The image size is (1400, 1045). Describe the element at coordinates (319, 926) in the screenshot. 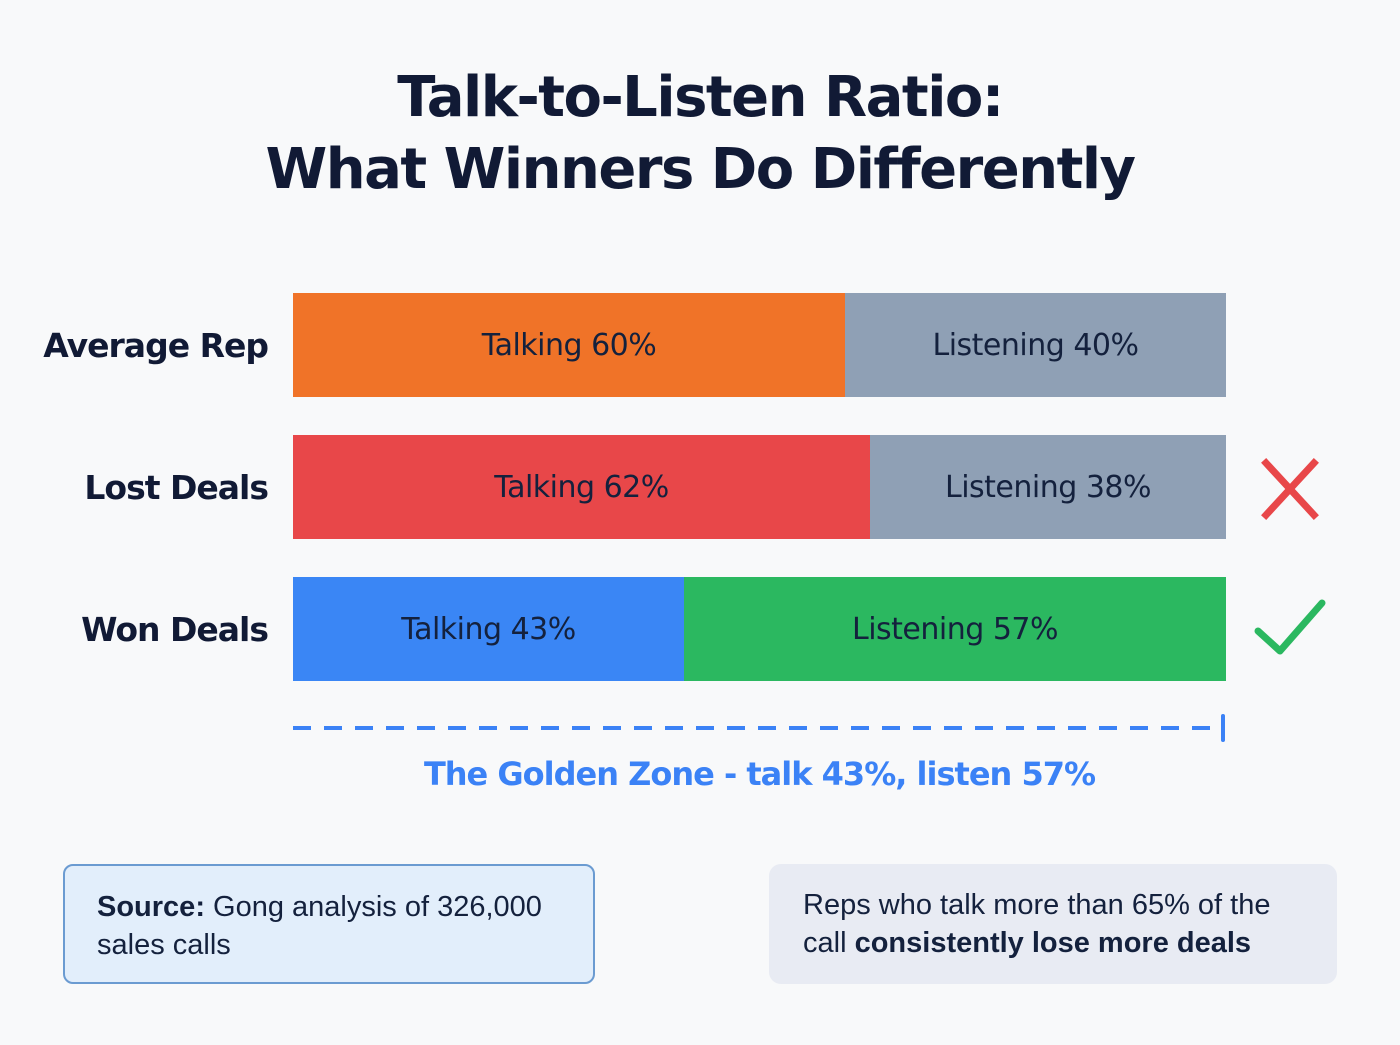

I see `source-text: Gong analysis of 326,000 sales calls` at that location.